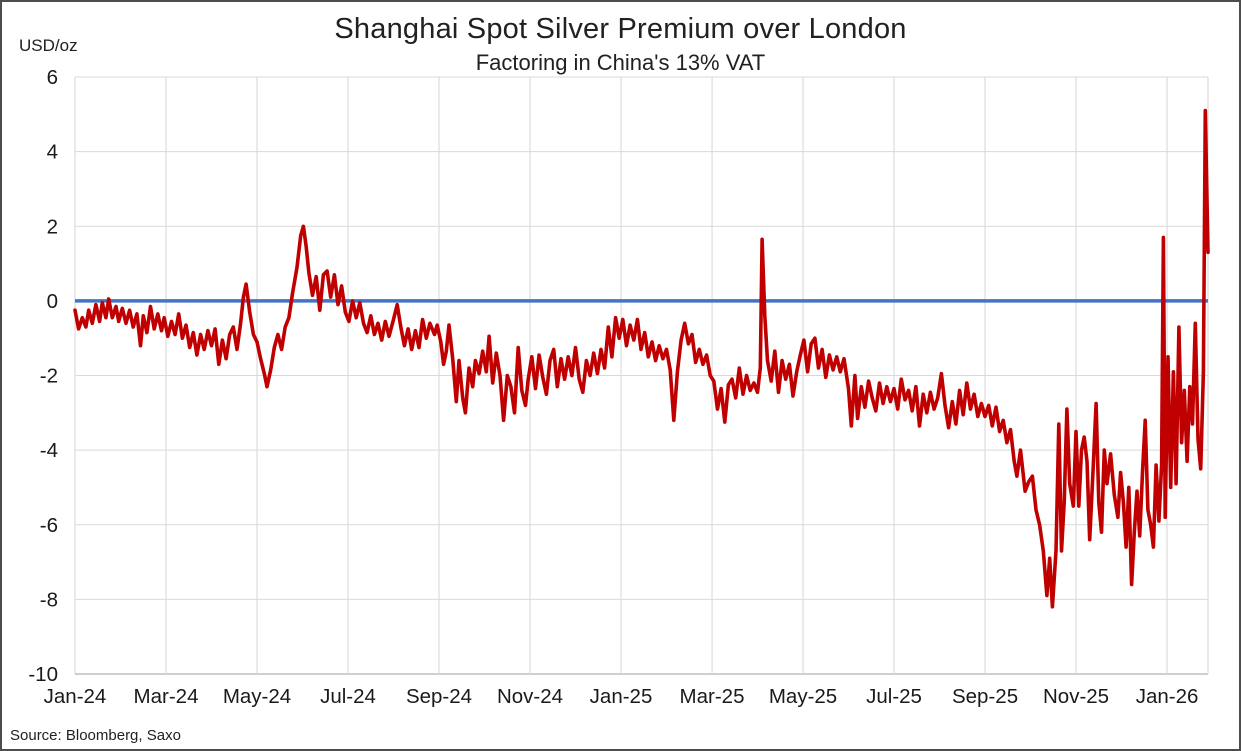 The height and width of the screenshot is (751, 1241). I want to click on y-tick-label: -6, so click(49, 525).